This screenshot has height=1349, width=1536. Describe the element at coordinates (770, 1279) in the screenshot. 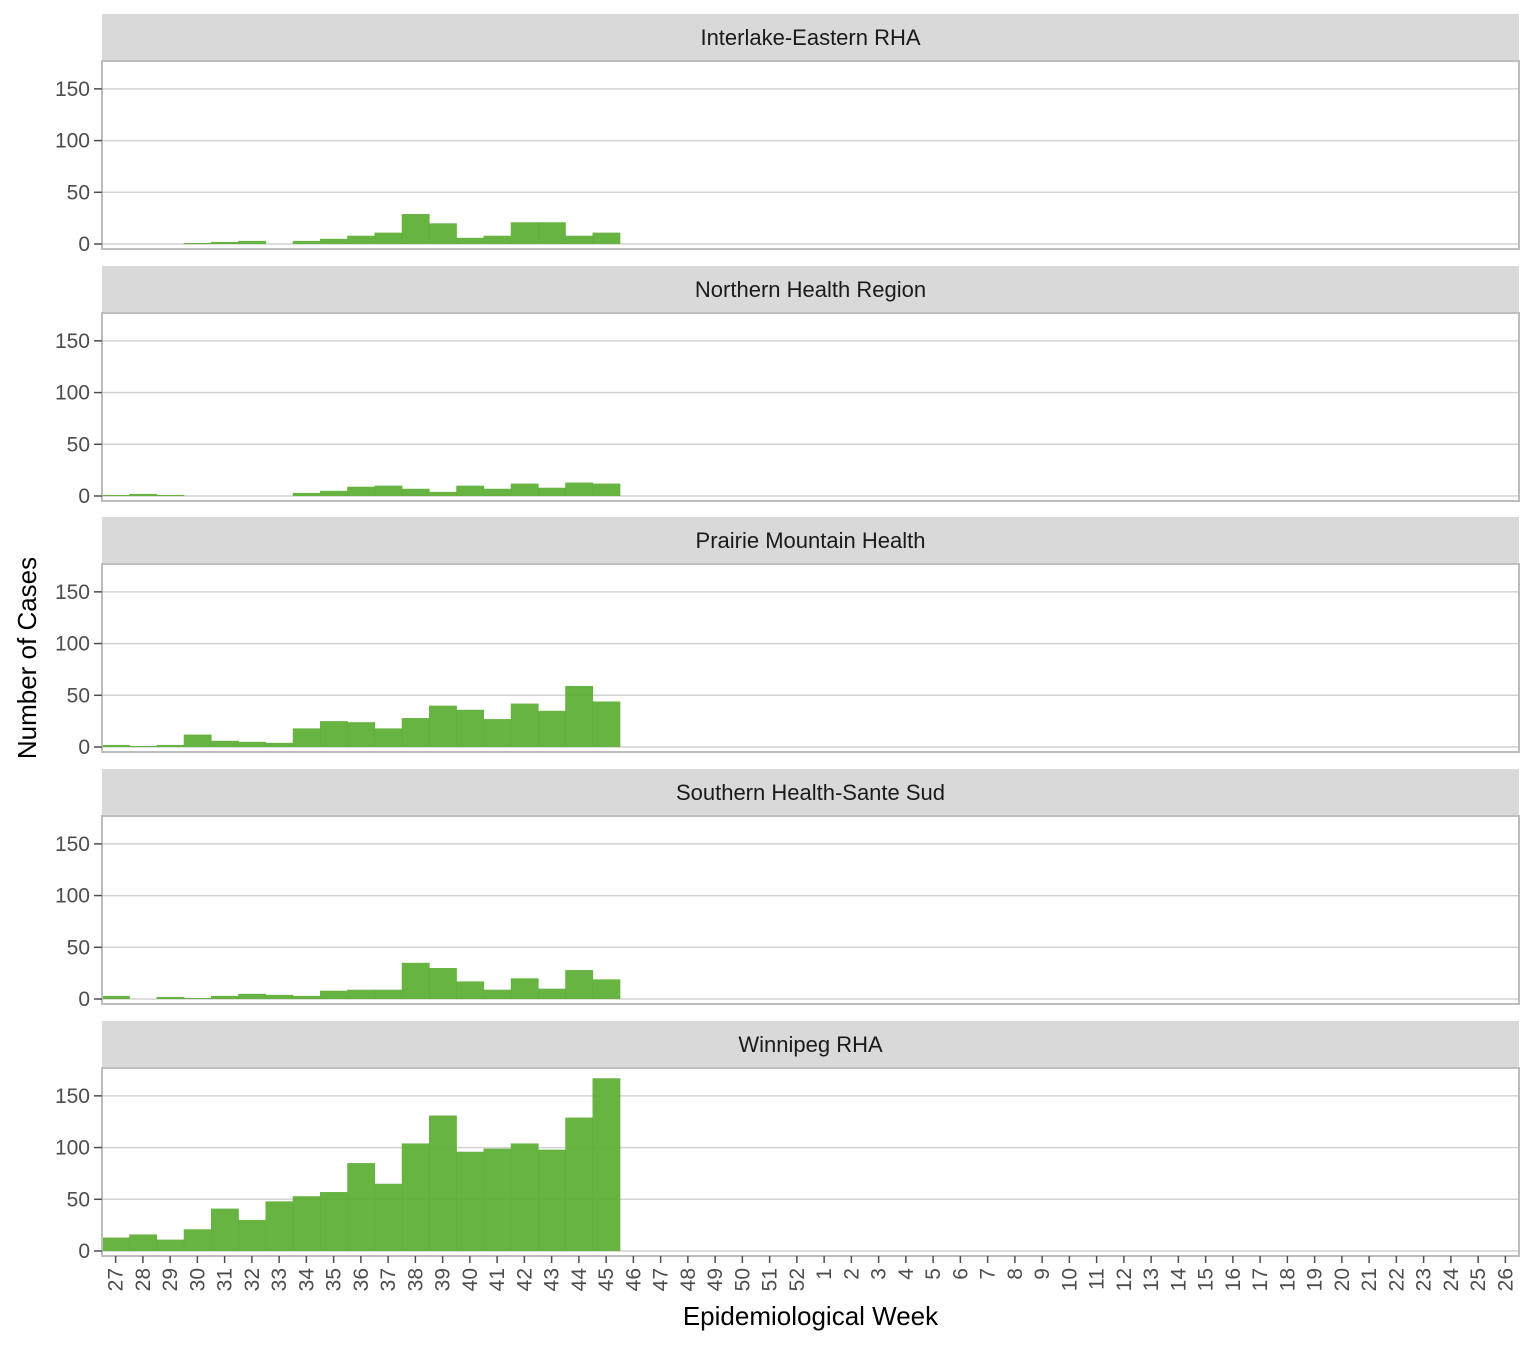

I see `x-tick-label: 51` at that location.